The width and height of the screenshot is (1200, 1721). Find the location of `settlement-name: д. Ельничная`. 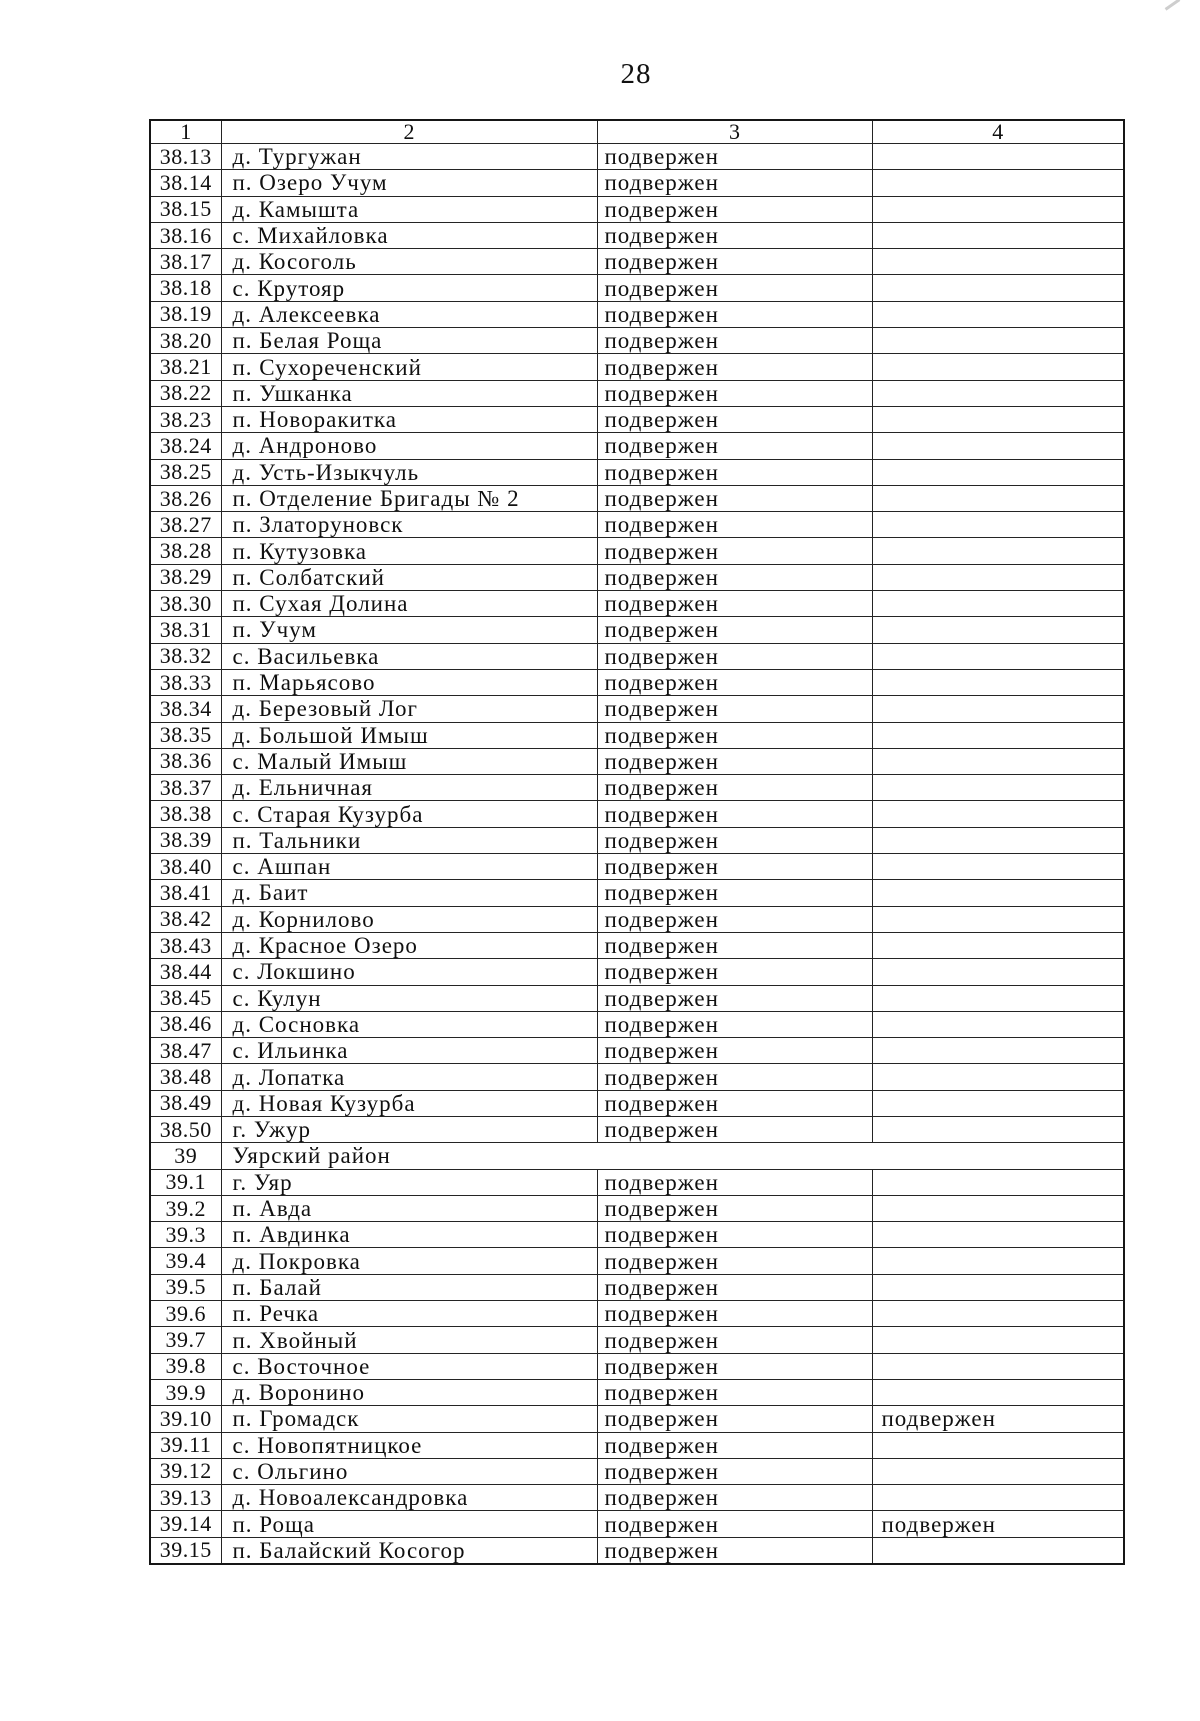

settlement-name: д. Ельничная is located at coordinates (409, 788).